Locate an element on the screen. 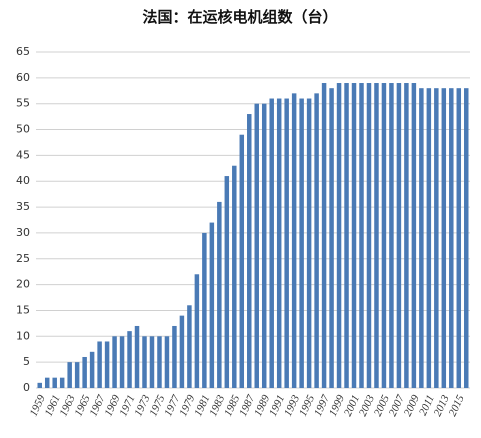  y-tick-label: 40 is located at coordinates (23, 180).